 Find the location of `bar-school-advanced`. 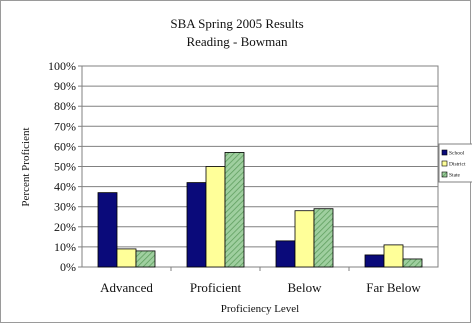

bar-school-advanced is located at coordinates (107, 230).